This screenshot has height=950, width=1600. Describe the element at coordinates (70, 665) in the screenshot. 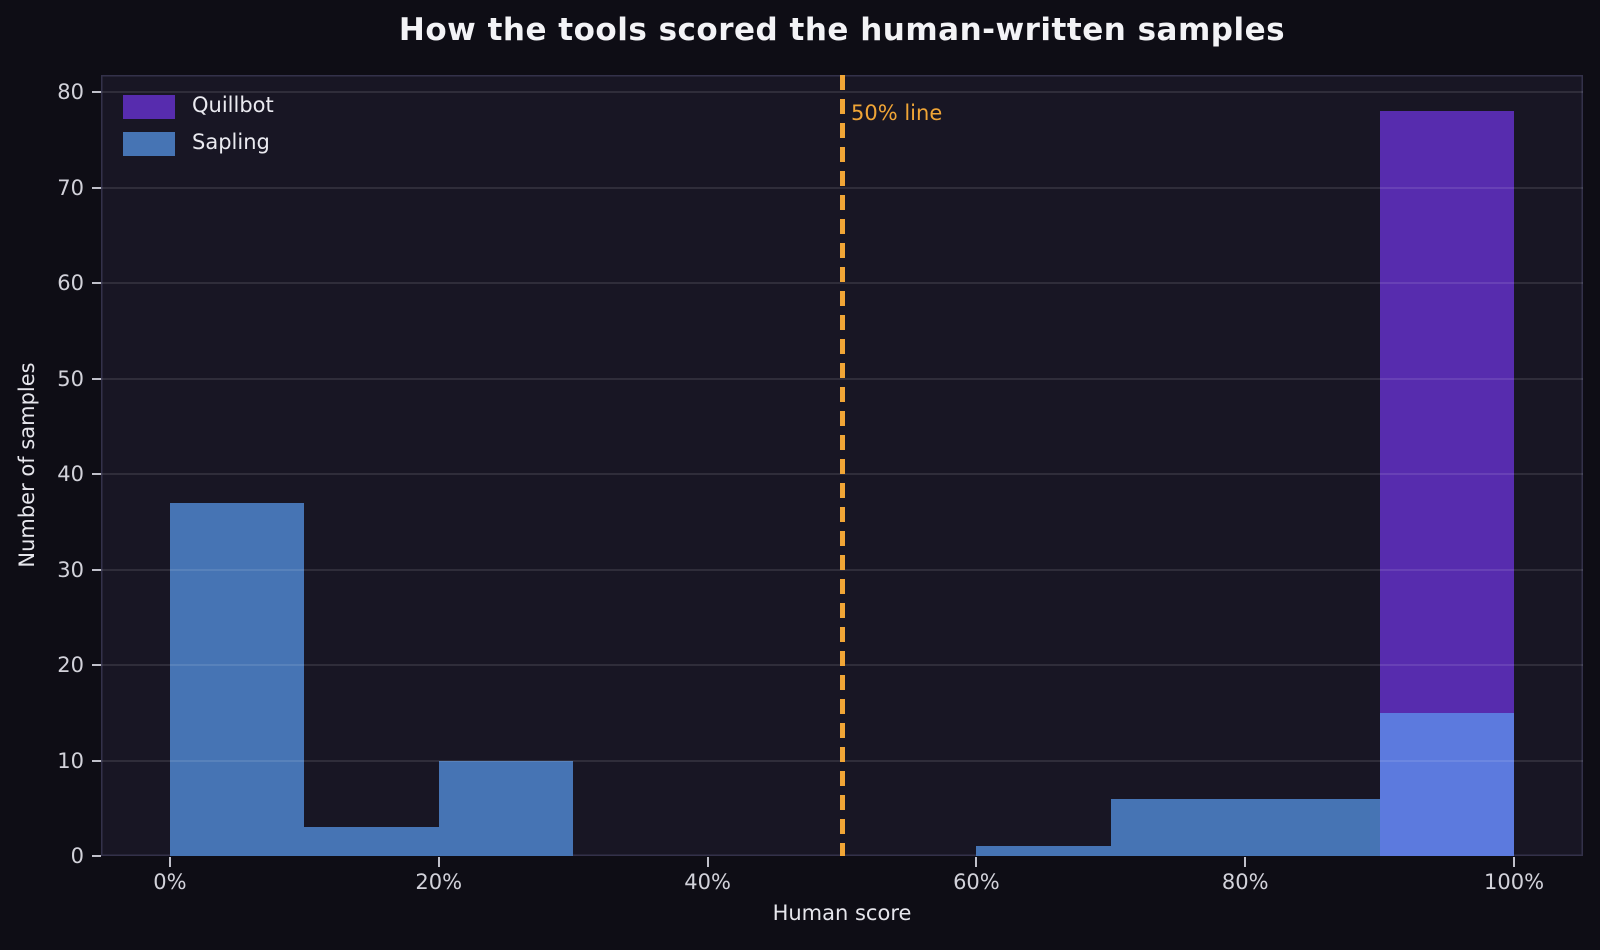

I see `y-tick-label-20: 20` at that location.